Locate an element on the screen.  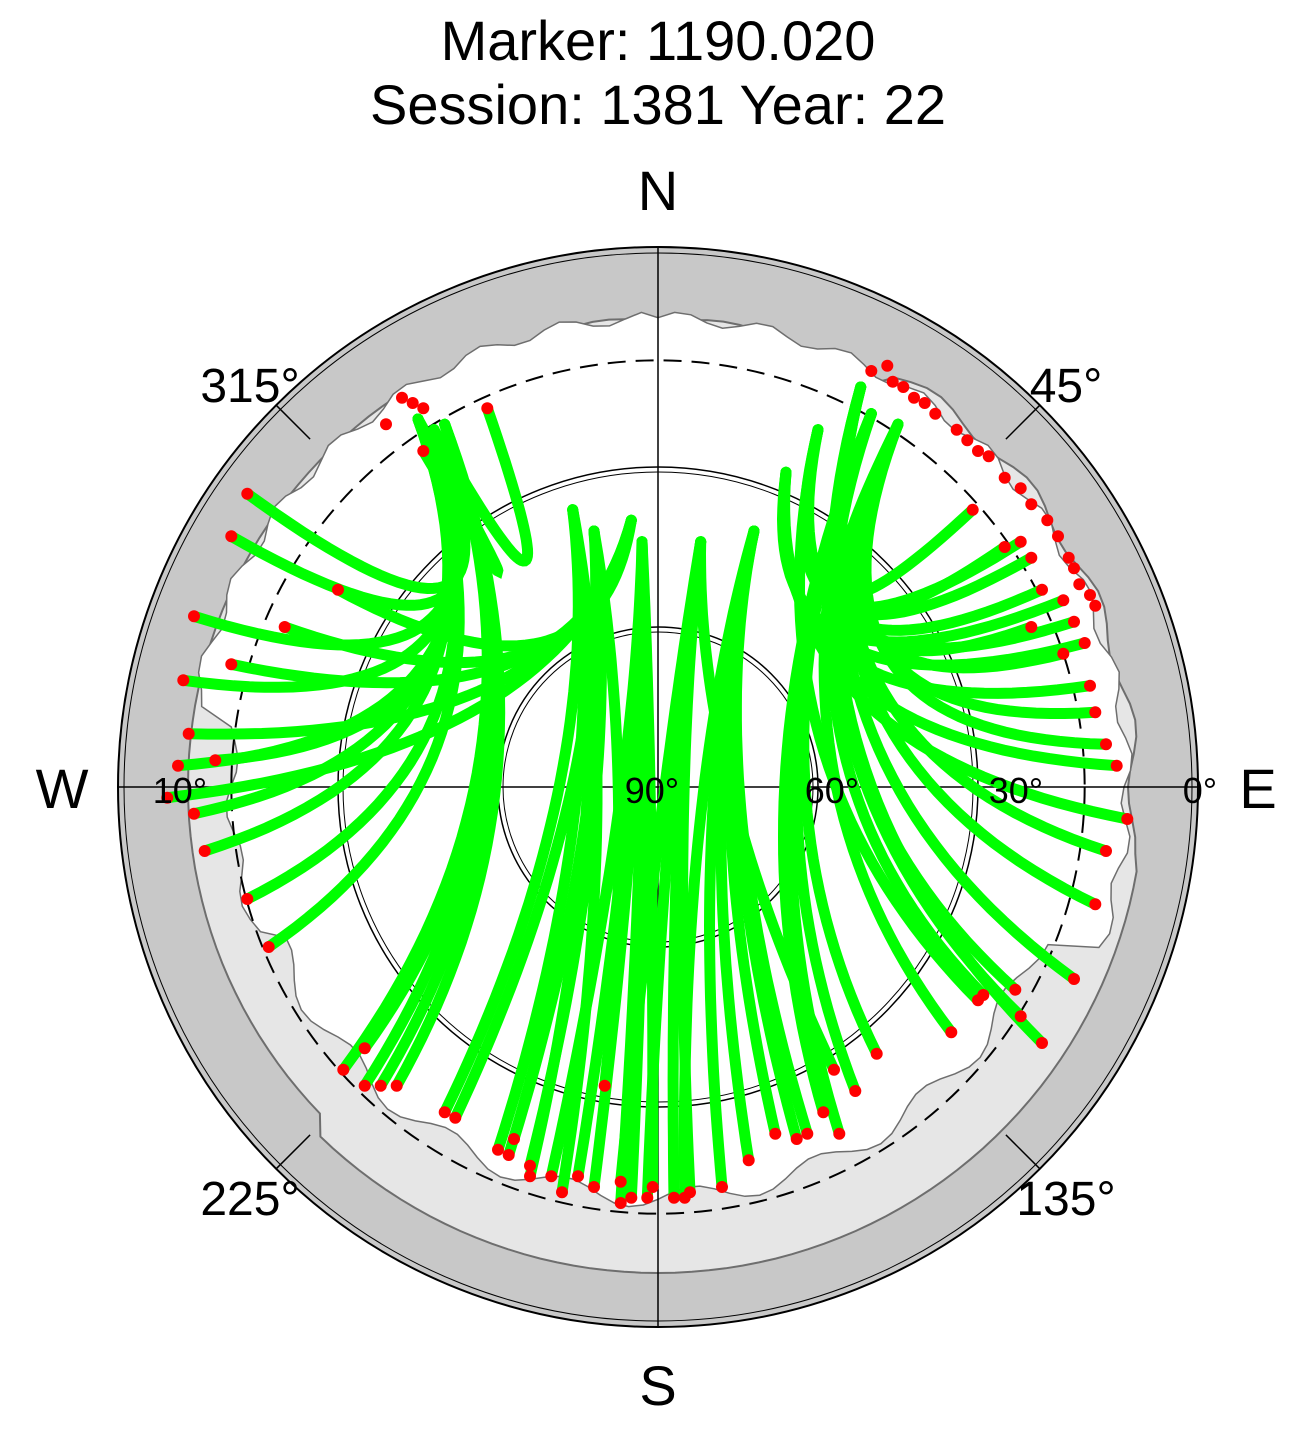
azimuth-label-135: 135° is located at coordinates (1065, 1199).